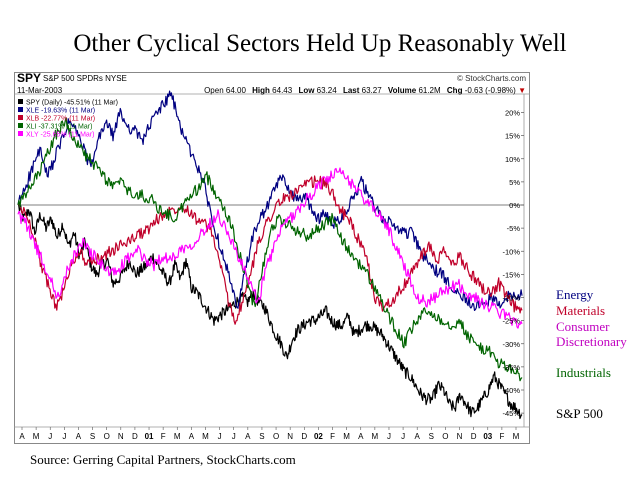 Image resolution: width=640 pixels, height=480 pixels. I want to click on chart-ticker: SPY, so click(29, 78).